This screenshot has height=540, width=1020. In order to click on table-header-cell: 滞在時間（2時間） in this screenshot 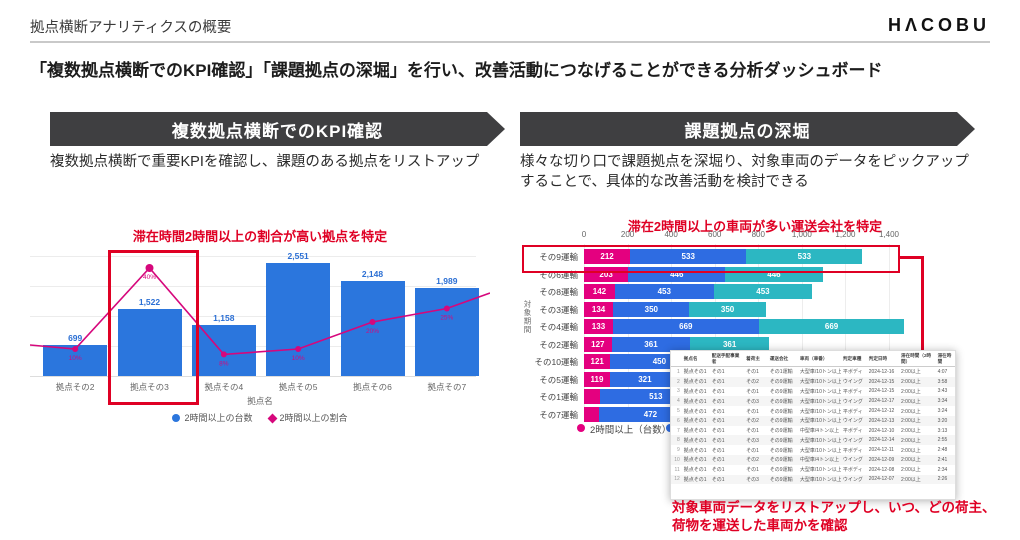, I will do `click(917, 359)`.